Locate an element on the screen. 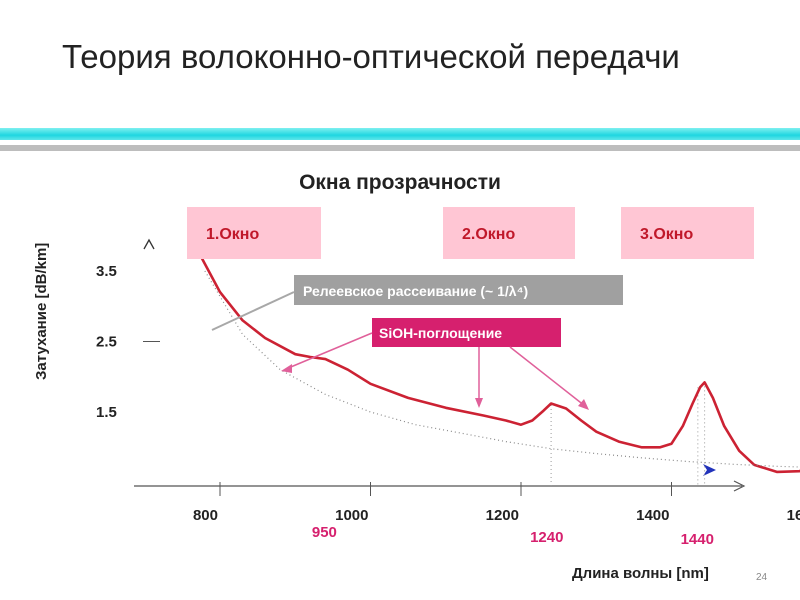 The image size is (800, 600). title-divider is located at coordinates (400, 134).